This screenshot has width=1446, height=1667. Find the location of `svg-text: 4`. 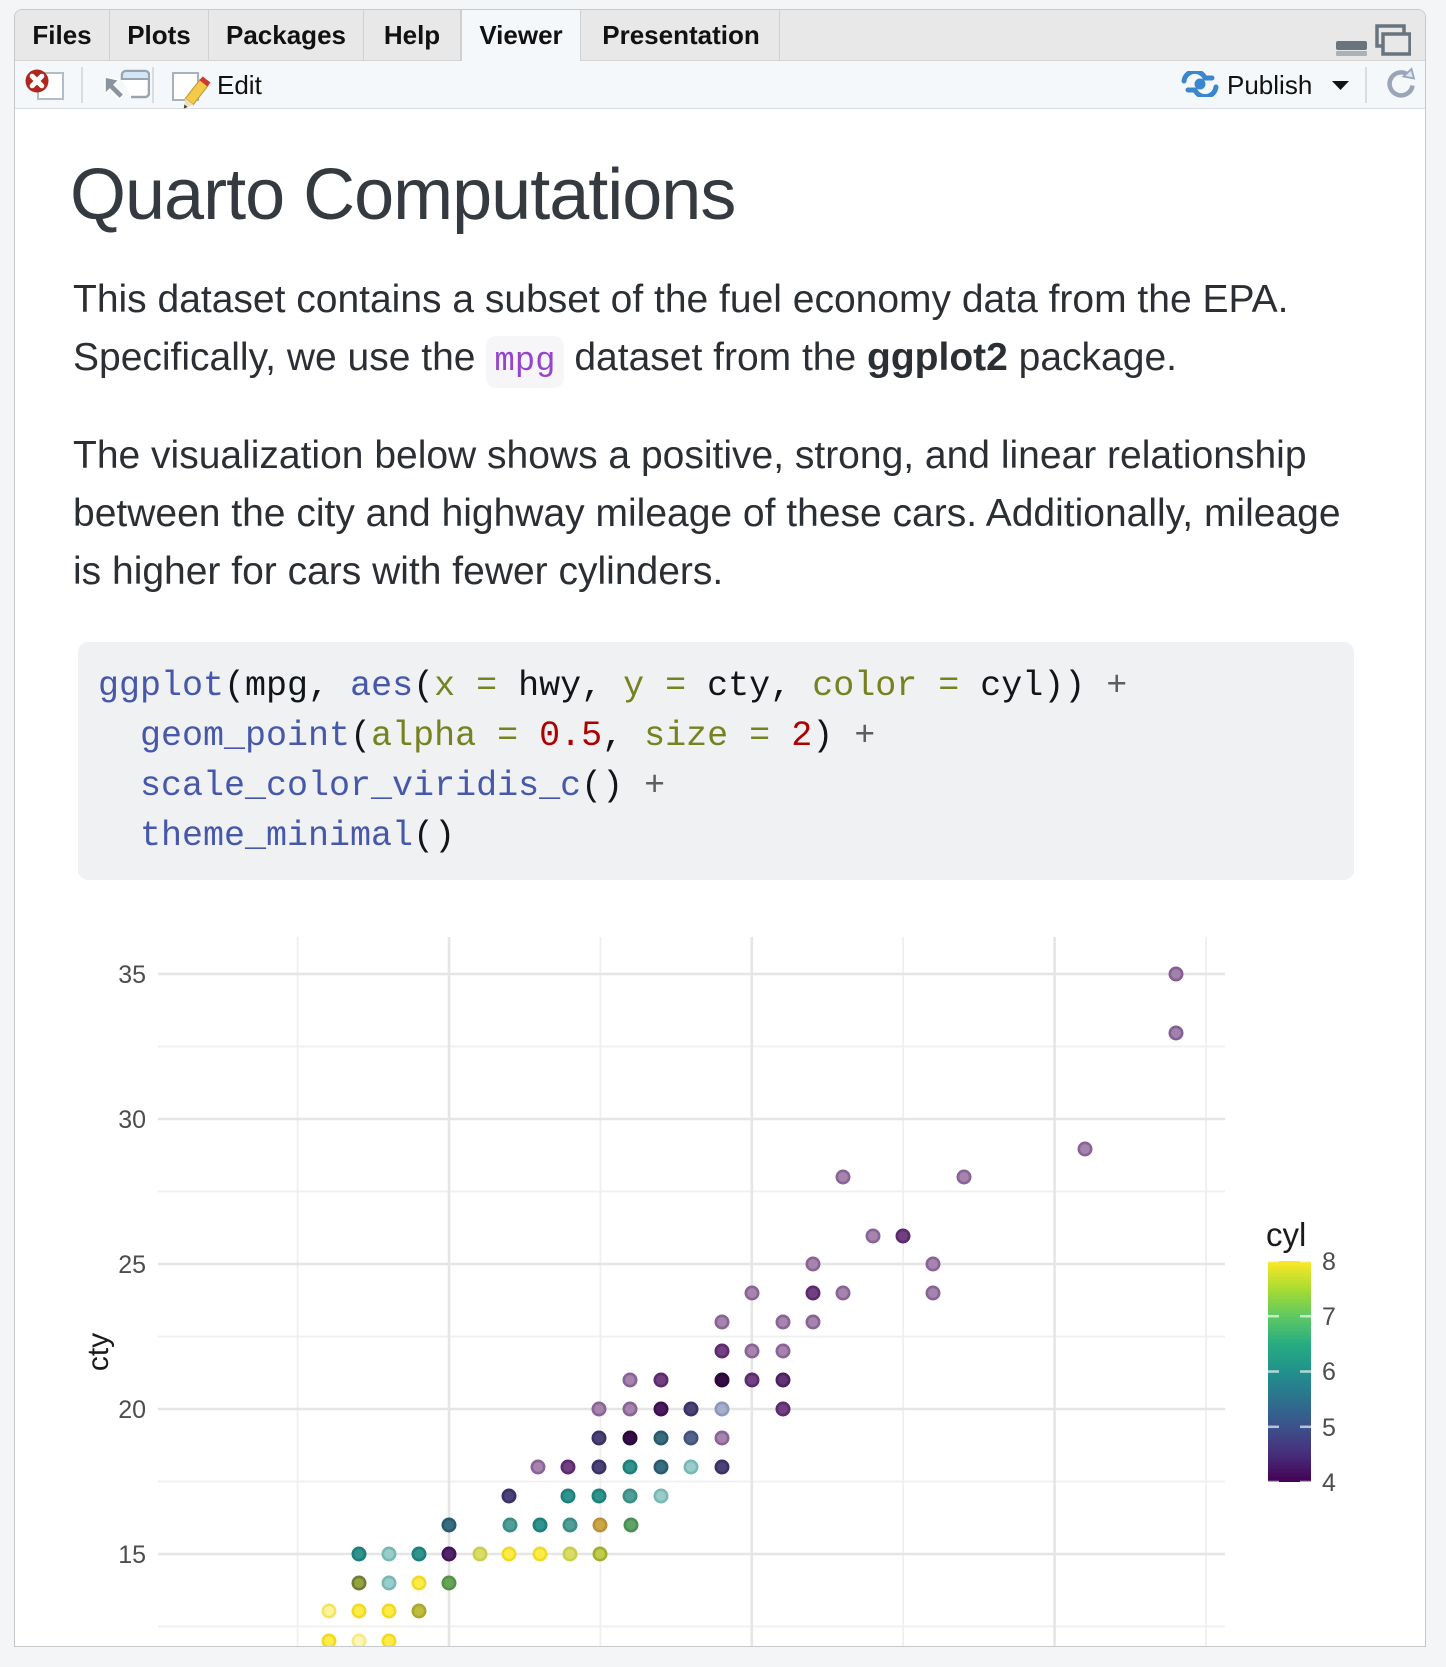

svg-text: 4 is located at coordinates (1329, 1483).